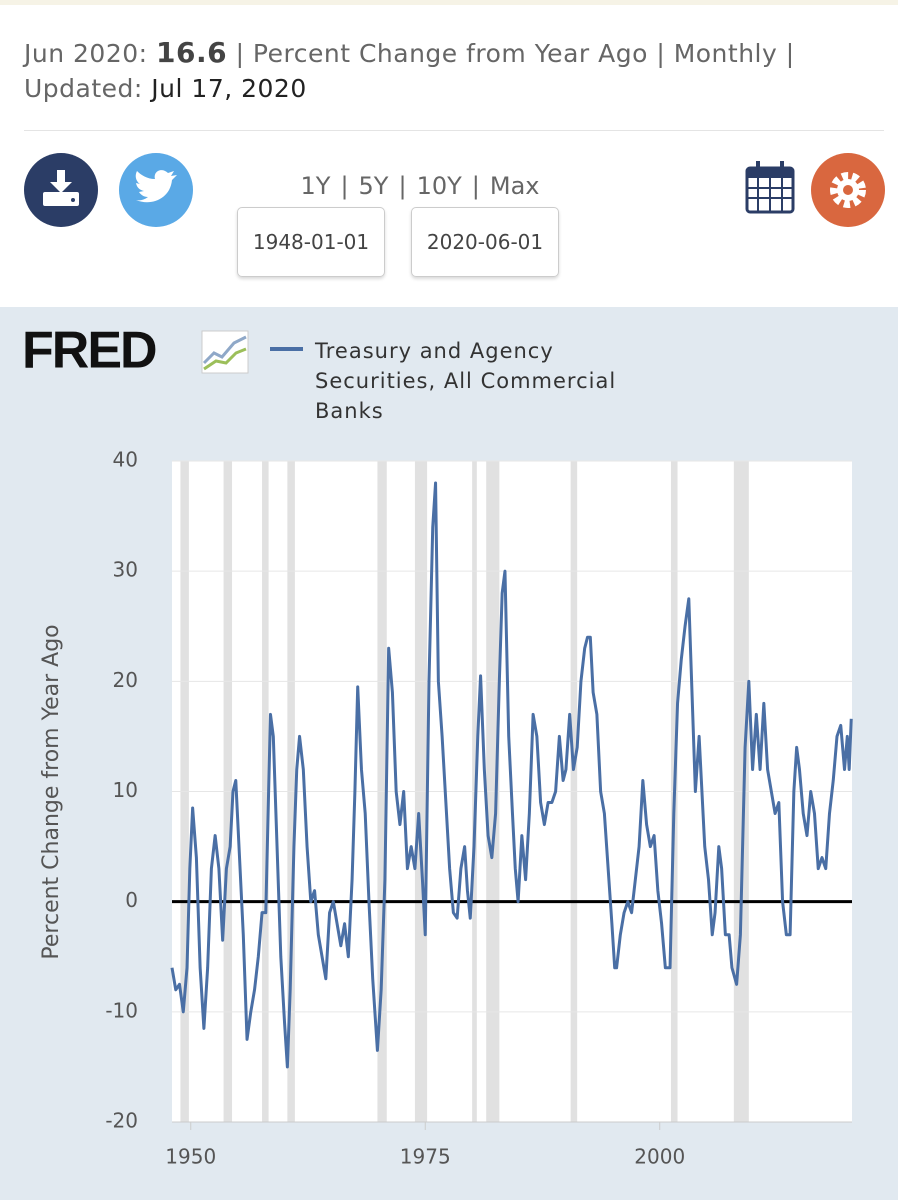 Image resolution: width=898 pixels, height=1200 pixels. Describe the element at coordinates (485, 242) in the screenshot. I see `end-date-input: 2020-06-01` at that location.